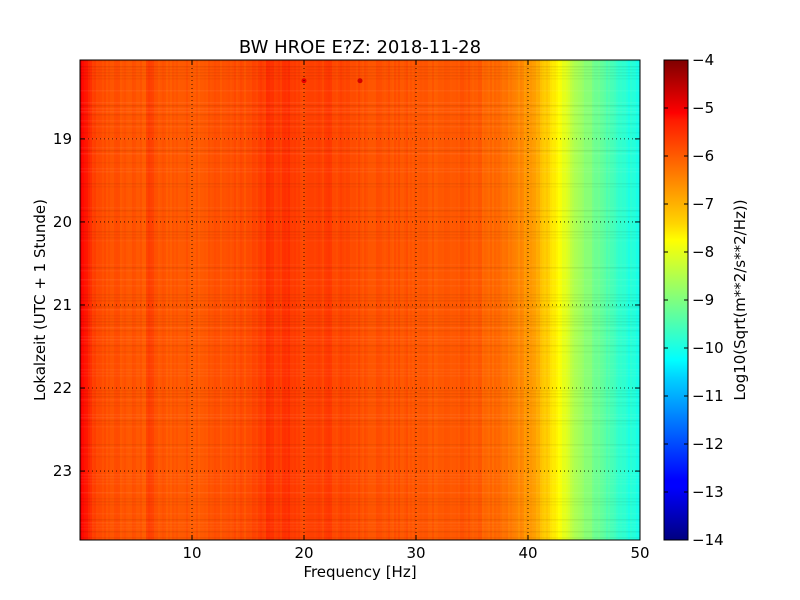 Image resolution: width=800 pixels, height=600 pixels. What do you see at coordinates (62, 139) in the screenshot?
I see `y-tick-label: 19` at bounding box center [62, 139].